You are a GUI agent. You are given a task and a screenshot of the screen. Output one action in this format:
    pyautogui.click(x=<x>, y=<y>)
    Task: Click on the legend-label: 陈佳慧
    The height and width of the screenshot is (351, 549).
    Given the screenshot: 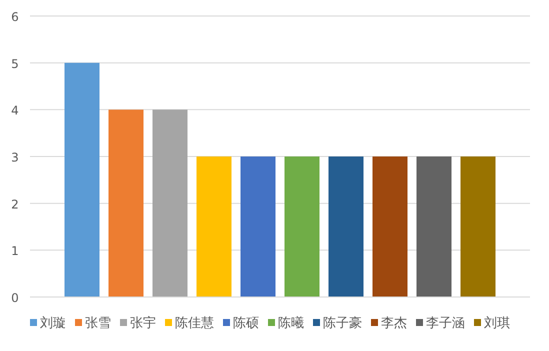 What is the action you would take?
    pyautogui.click(x=194, y=323)
    